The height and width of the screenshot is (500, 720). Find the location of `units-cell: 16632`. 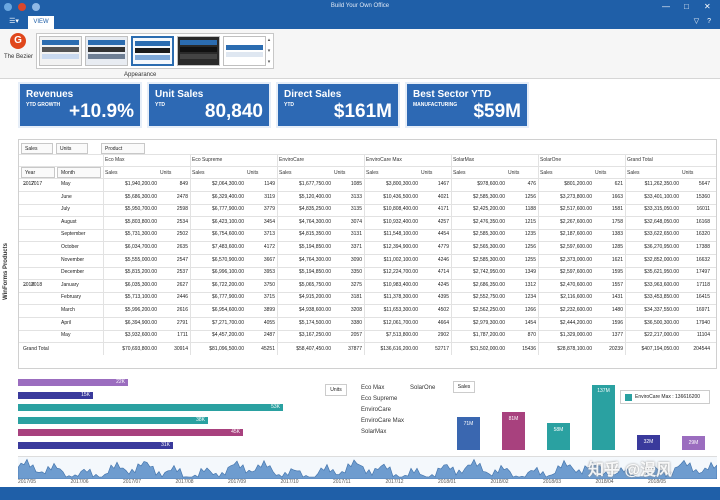

units-cell: 16632 is located at coordinates (703, 259).